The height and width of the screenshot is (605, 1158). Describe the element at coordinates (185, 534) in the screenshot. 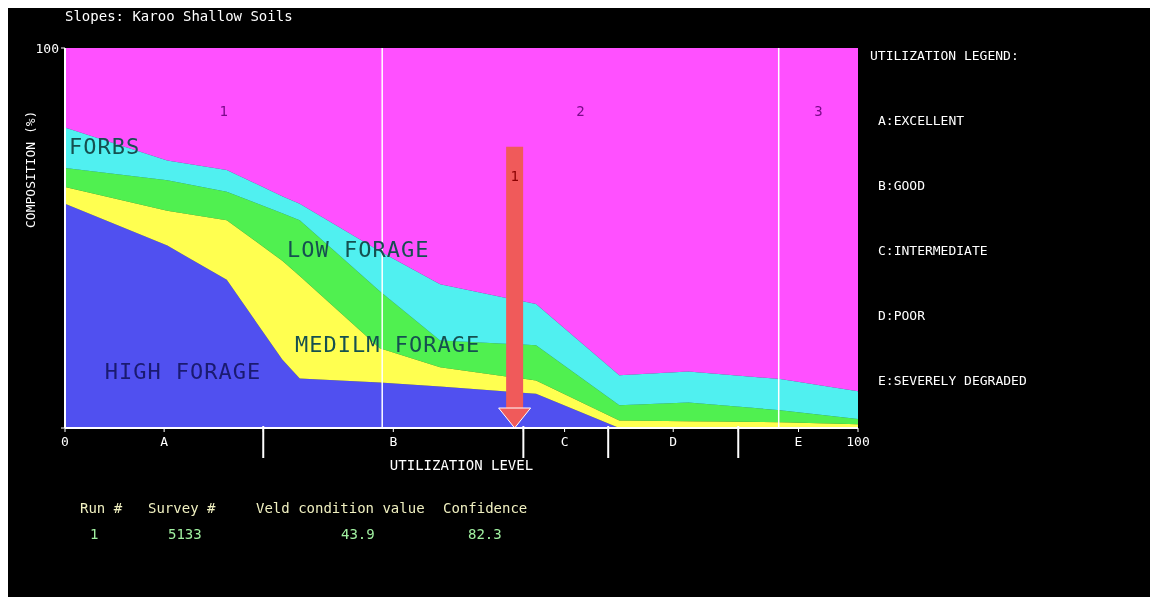

I see `text: 5133` at that location.